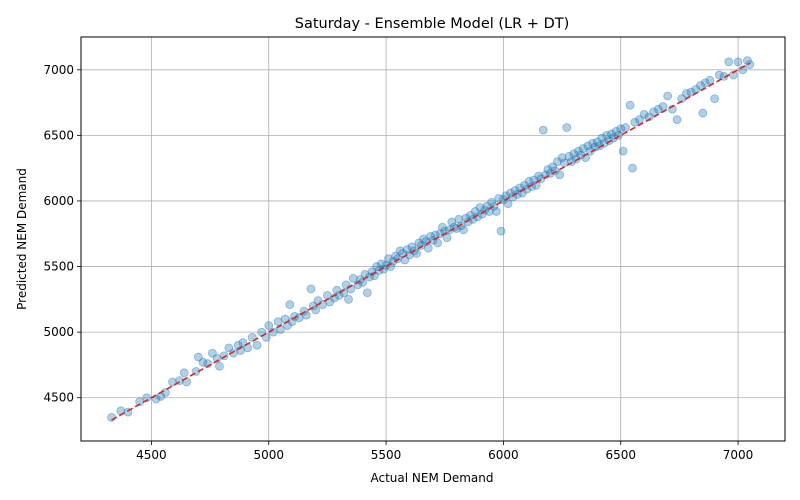 This screenshot has width=800, height=500. I want to click on x-axis-ticks: 4500 5000 5500 6000 6500 7000, so click(444, 451).